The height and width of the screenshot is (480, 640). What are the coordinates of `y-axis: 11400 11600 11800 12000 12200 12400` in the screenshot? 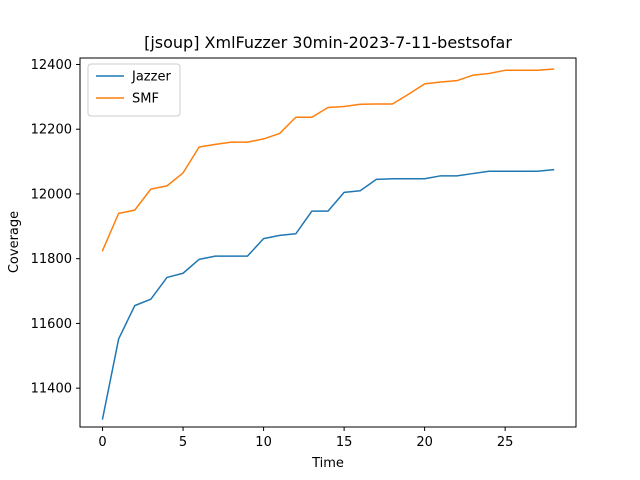 It's located at (55, 227).